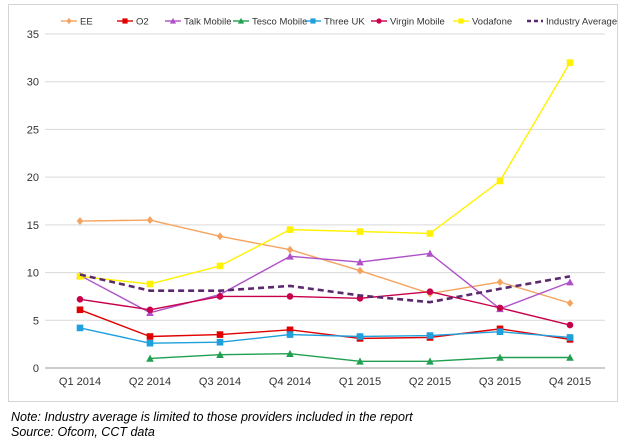 This screenshot has width=626, height=444. Describe the element at coordinates (33, 83) in the screenshot. I see `y-tick-label: 30` at that location.